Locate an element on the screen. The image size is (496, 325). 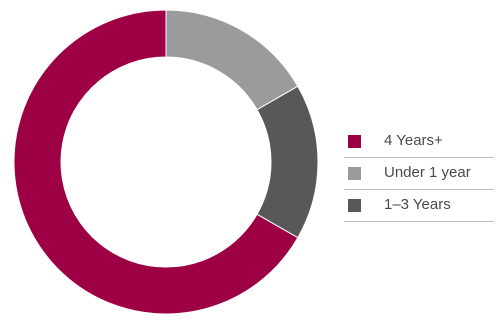
legend-label: 1–3 Years is located at coordinates (417, 204).